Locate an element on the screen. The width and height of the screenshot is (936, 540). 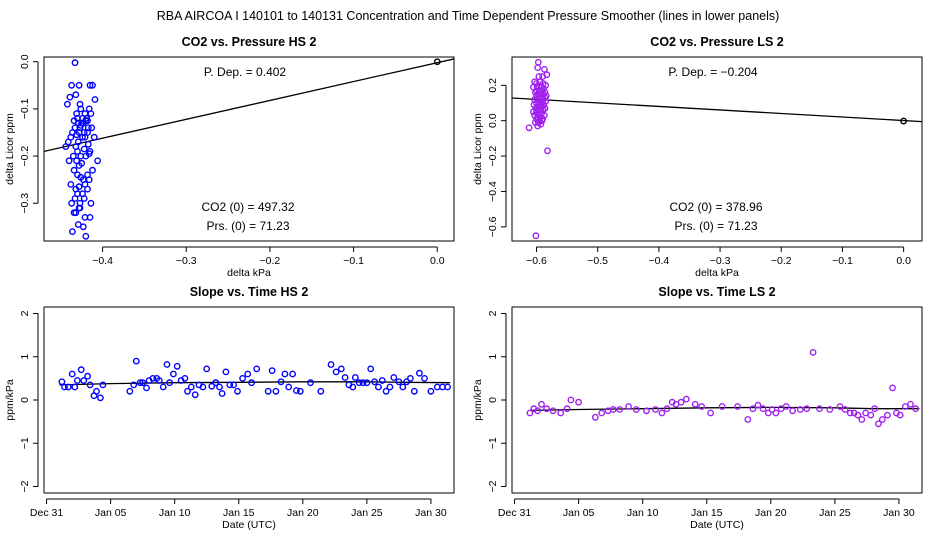
x-tick-label: −0.1 is located at coordinates (842, 261).